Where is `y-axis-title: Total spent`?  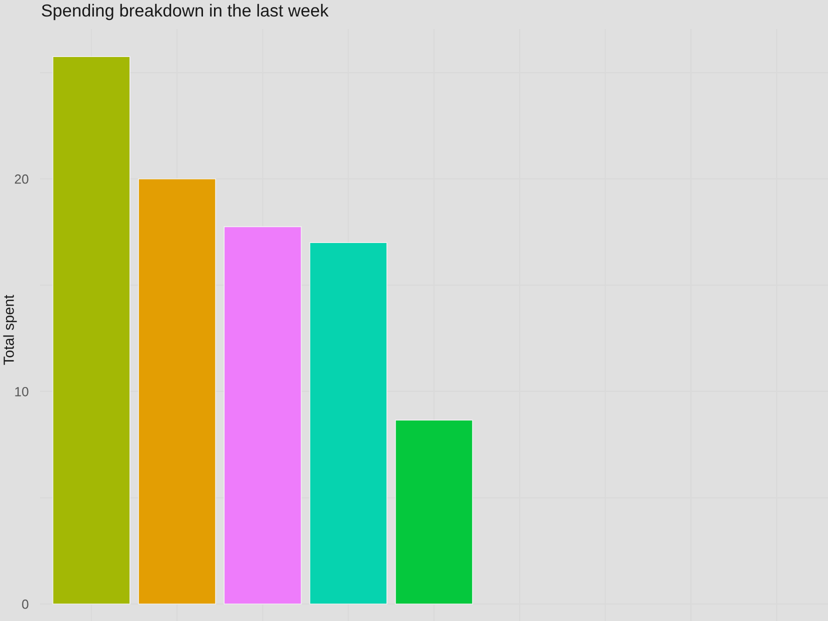 y-axis-title: Total spent is located at coordinates (10, 329).